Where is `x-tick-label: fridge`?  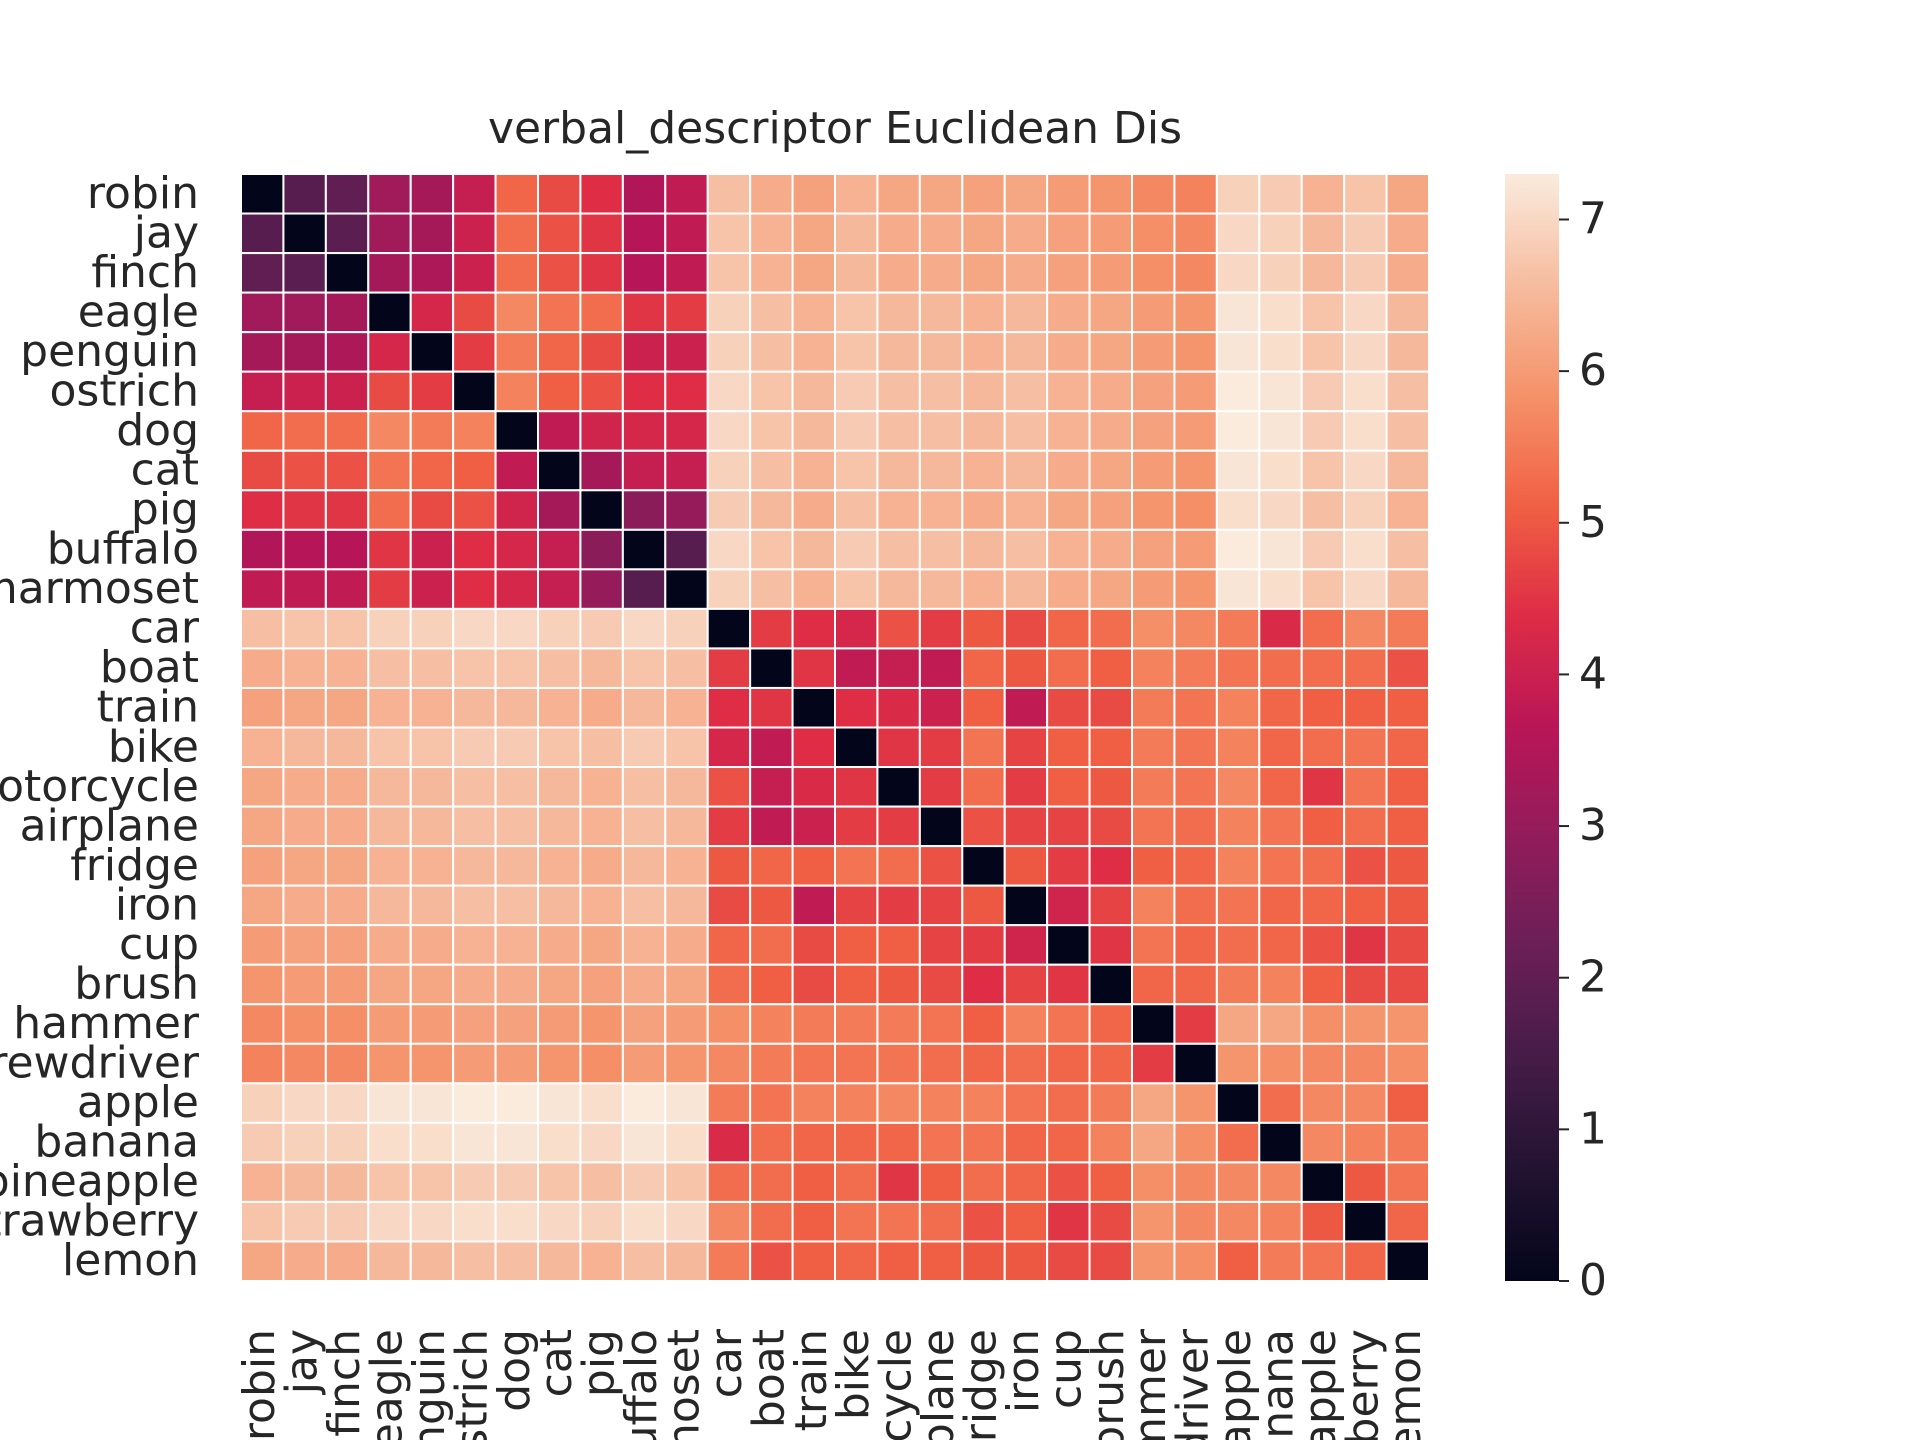 x-tick-label: fridge is located at coordinates (981, 1384).